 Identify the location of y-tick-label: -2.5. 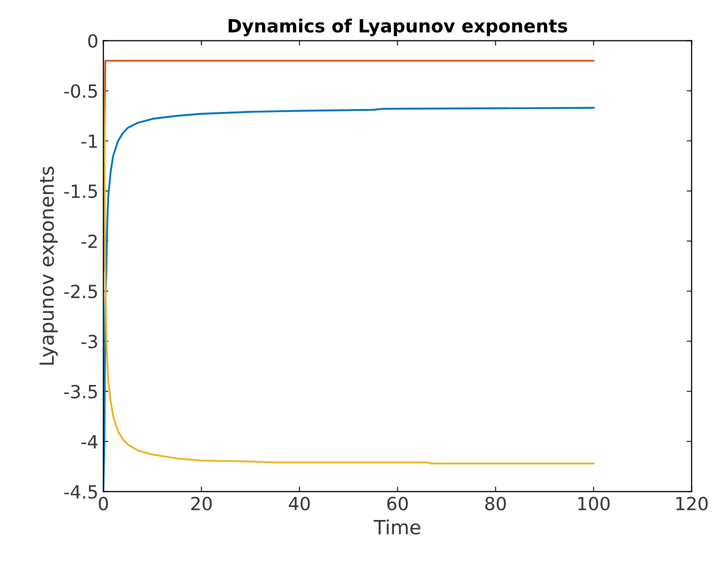
(80, 291).